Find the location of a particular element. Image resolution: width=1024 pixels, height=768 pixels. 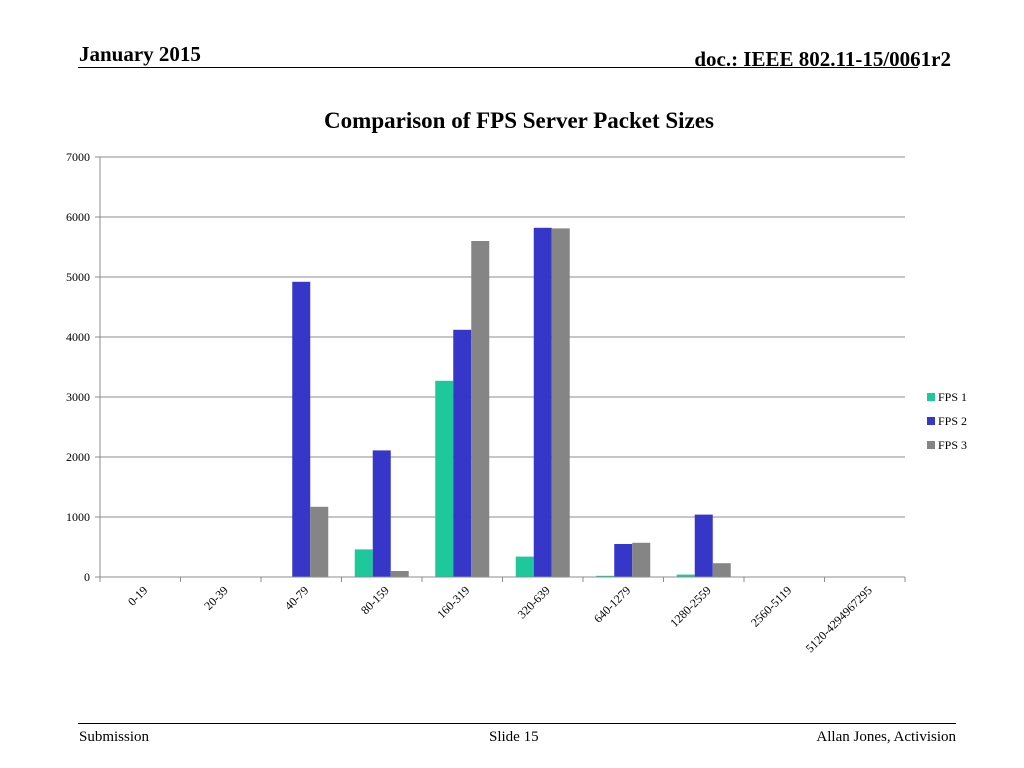

y-tick-label: 5000 is located at coordinates (78, 277).